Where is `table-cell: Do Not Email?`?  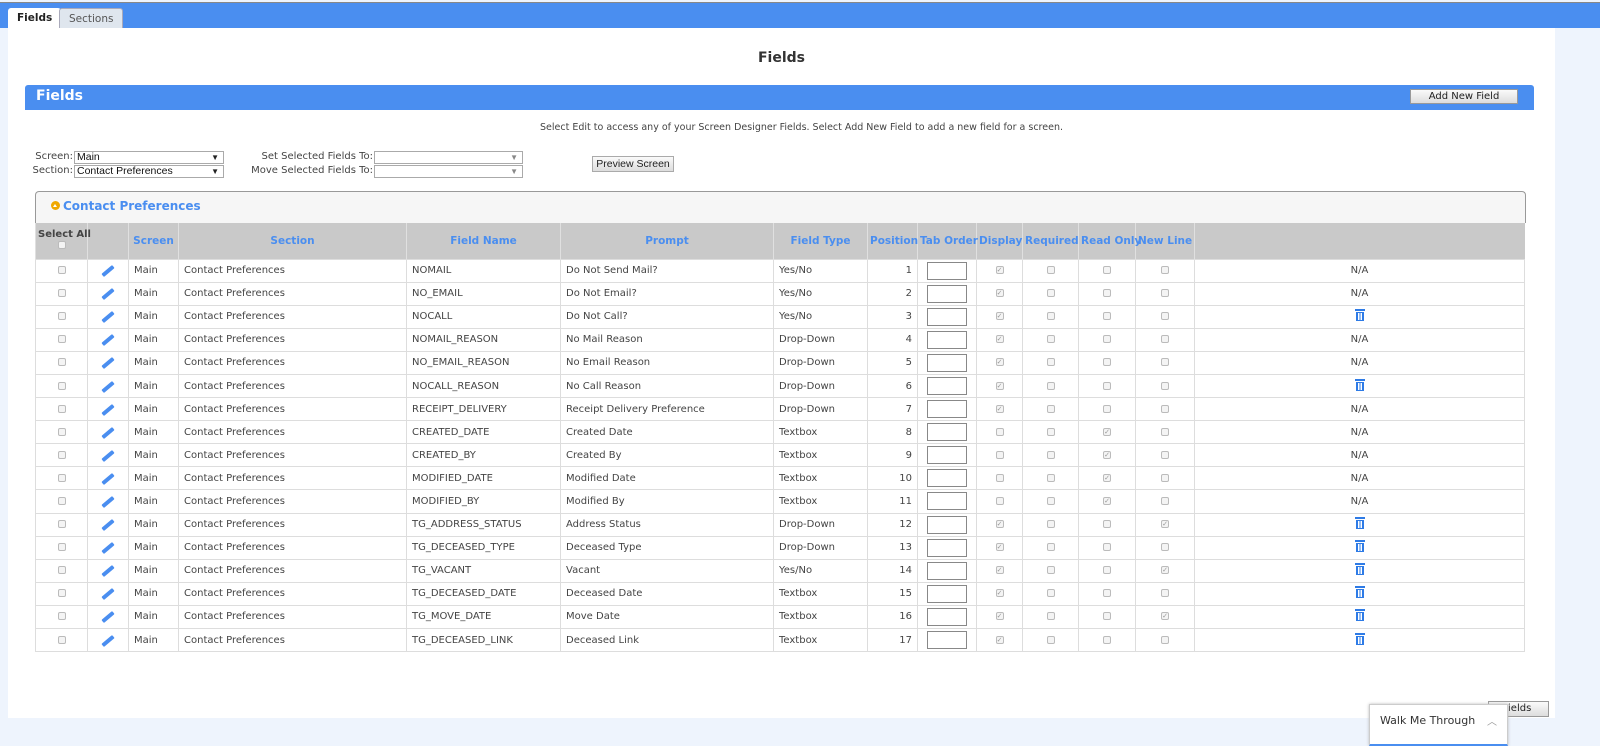
table-cell: Do Not Email? is located at coordinates (667, 293).